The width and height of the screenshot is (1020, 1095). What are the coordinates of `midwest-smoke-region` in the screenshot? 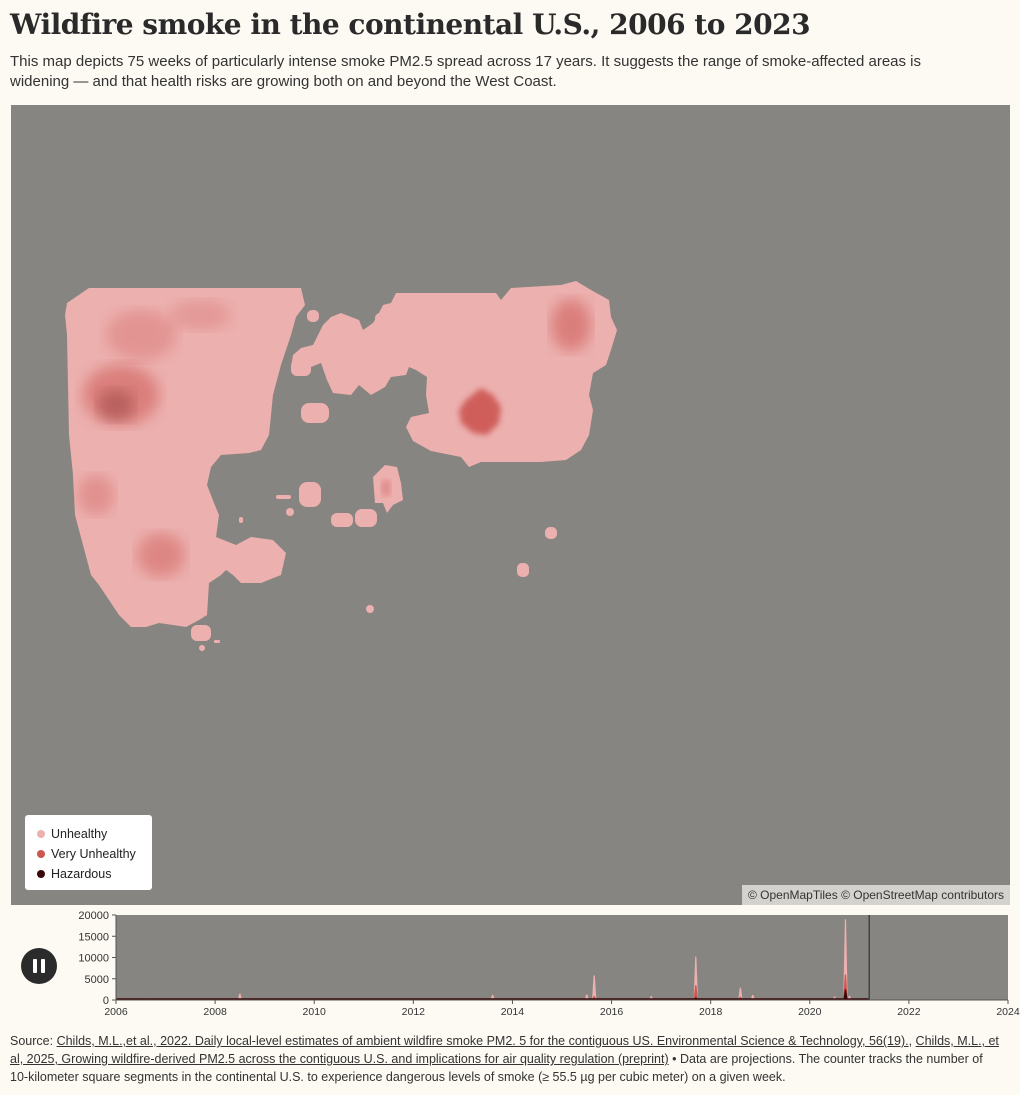 It's located at (454, 374).